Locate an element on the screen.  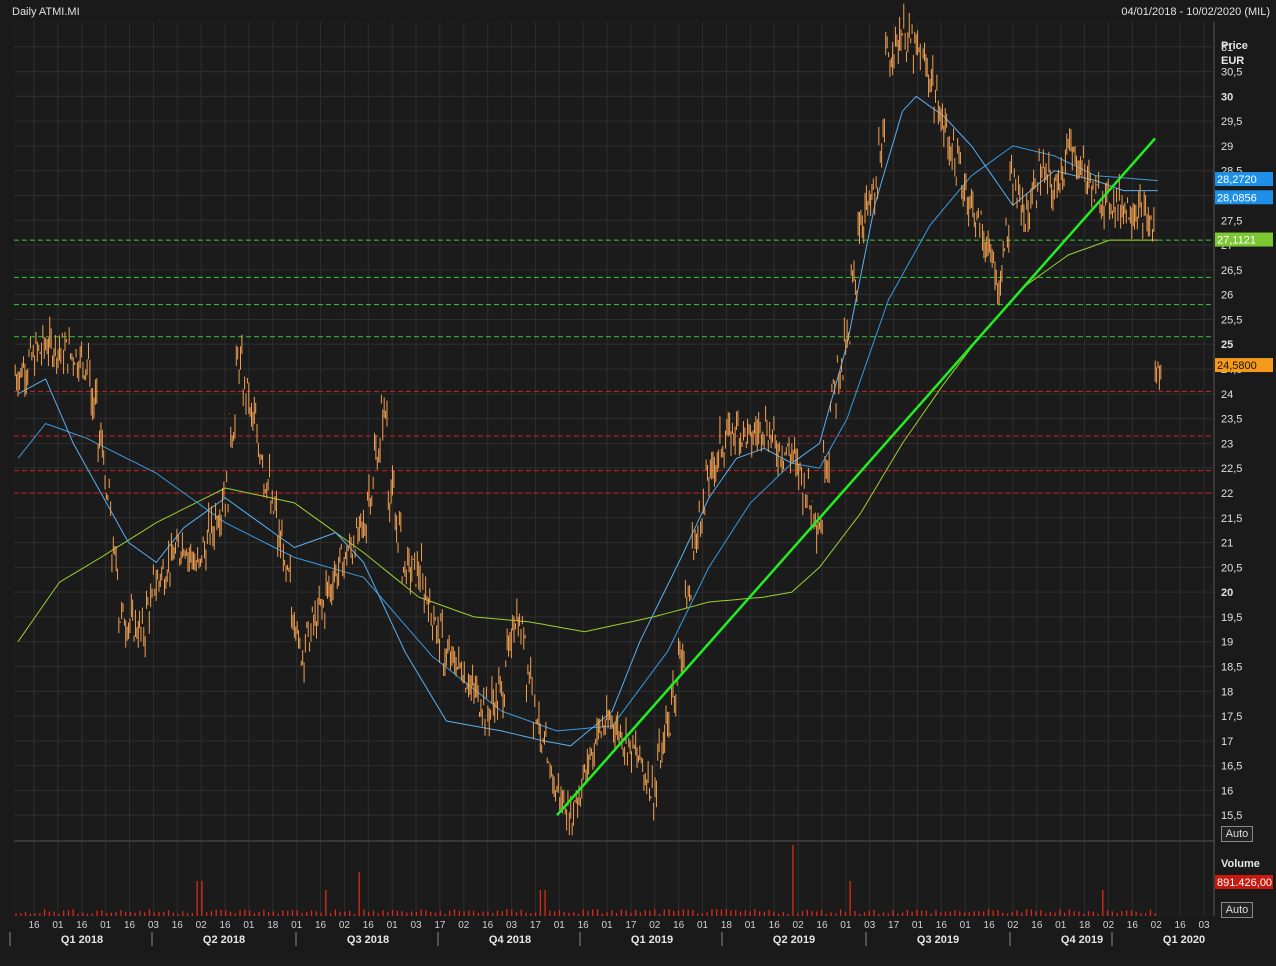
value-tag-label: 28,0856 is located at coordinates (1237, 198).